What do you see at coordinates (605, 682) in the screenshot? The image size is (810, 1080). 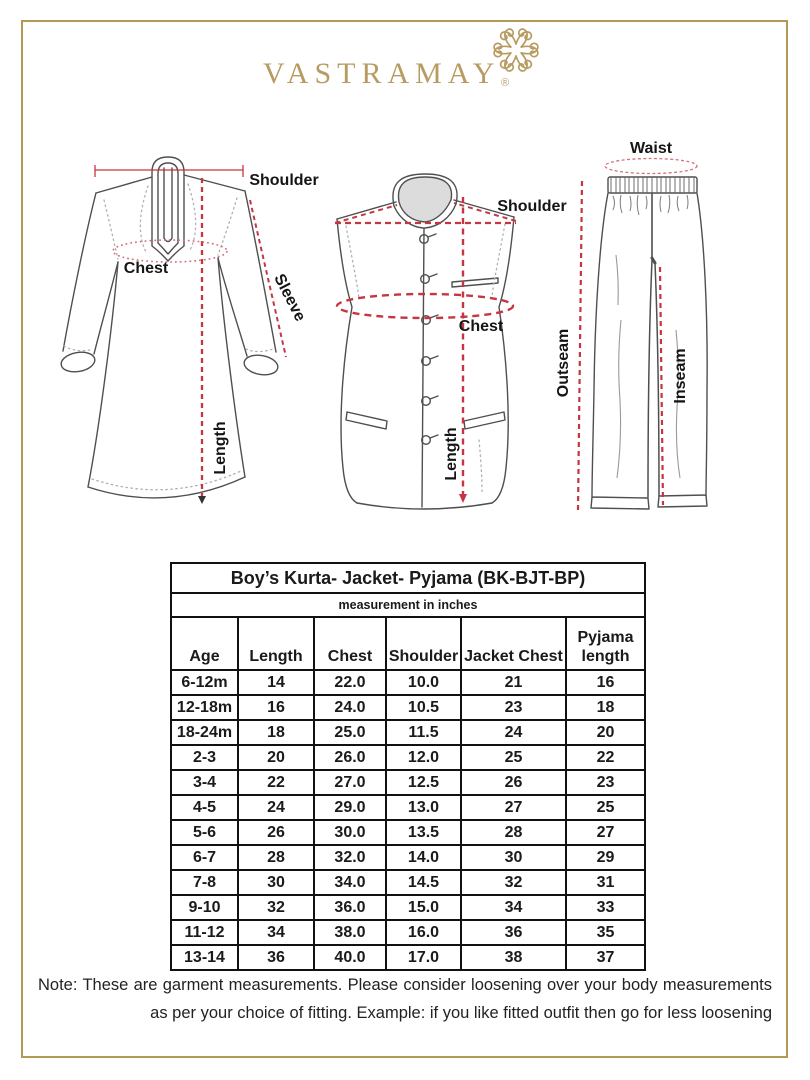 I see `cell-pyjama-length: 16` at bounding box center [605, 682].